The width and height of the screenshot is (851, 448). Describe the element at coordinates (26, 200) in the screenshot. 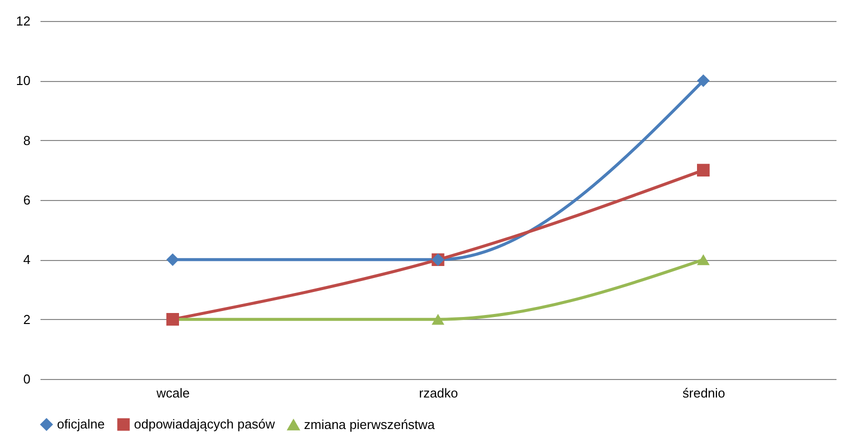

I see `y-tick-label: 6` at that location.